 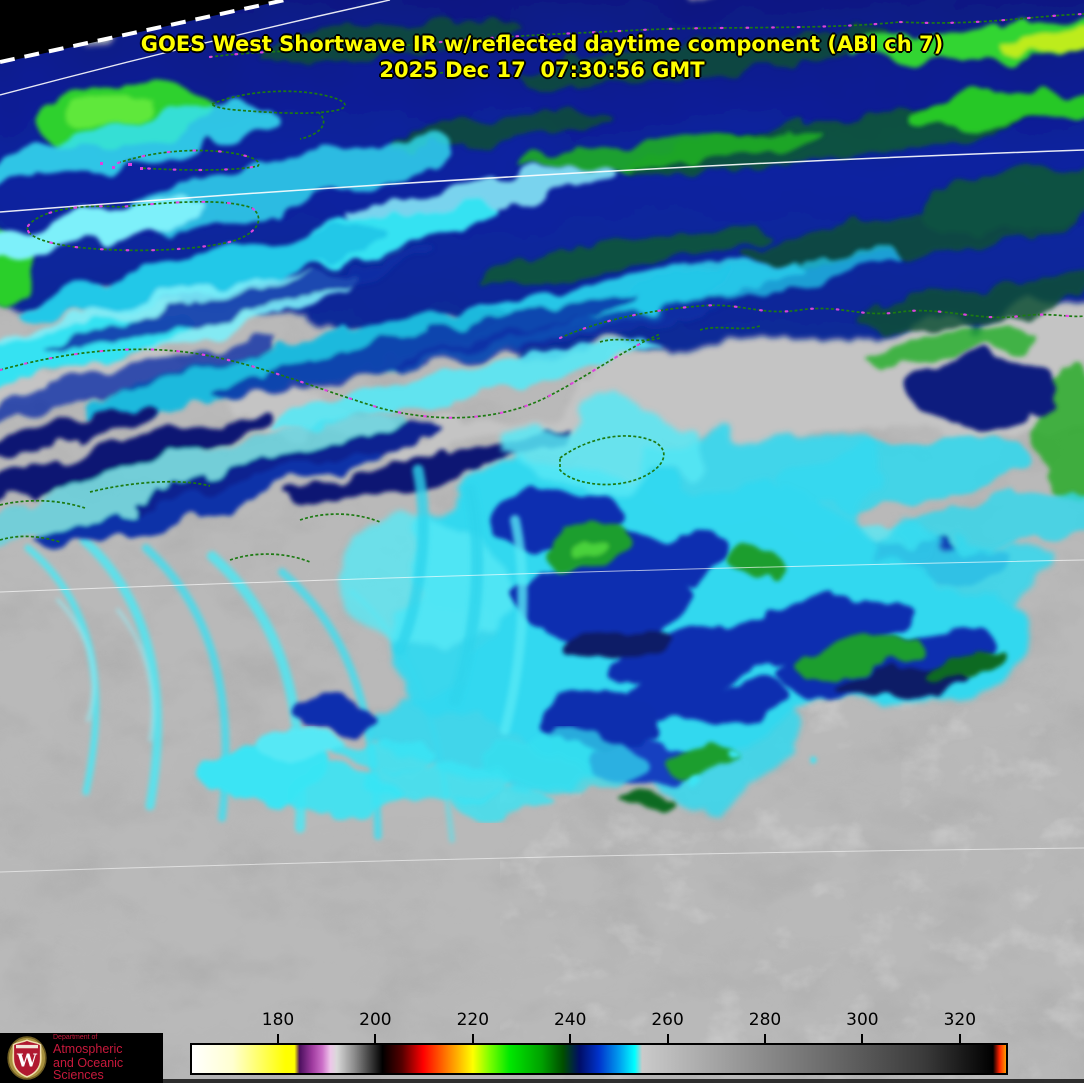 I want to click on colorbar-tick-label: 180, so click(x=278, y=1020).